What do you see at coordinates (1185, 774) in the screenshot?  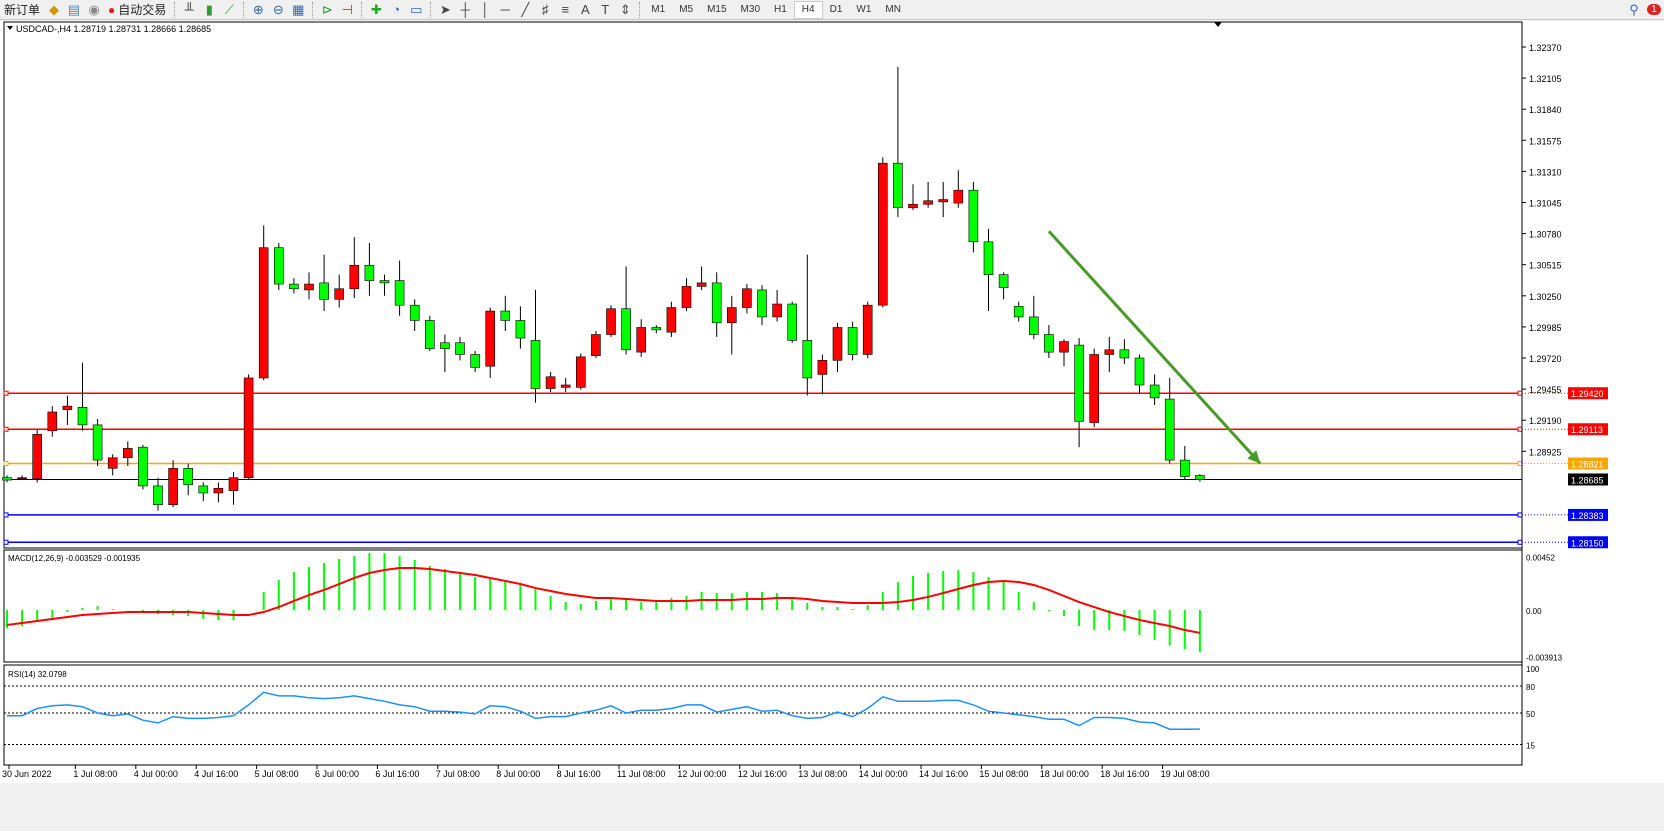 I see `date-label: 19 Jul 08:00` at bounding box center [1185, 774].